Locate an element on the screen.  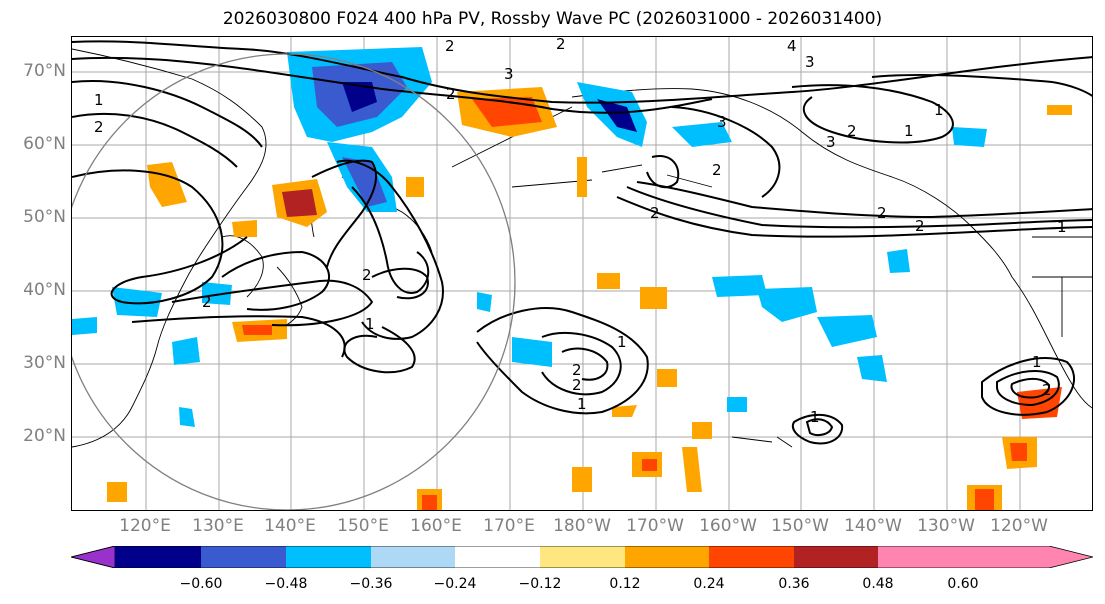
lon-label-140w: 140°W is located at coordinates (873, 526).